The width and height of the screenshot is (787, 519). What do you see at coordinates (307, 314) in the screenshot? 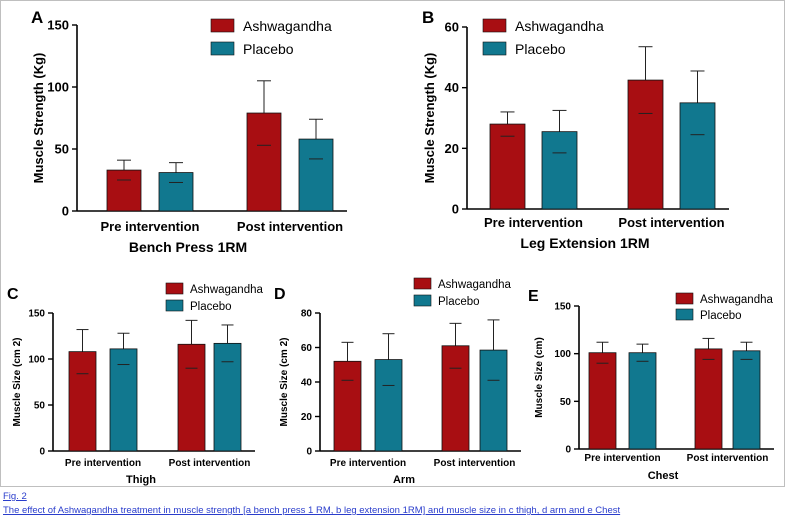
I see `y-tick-label: 80` at bounding box center [307, 314].